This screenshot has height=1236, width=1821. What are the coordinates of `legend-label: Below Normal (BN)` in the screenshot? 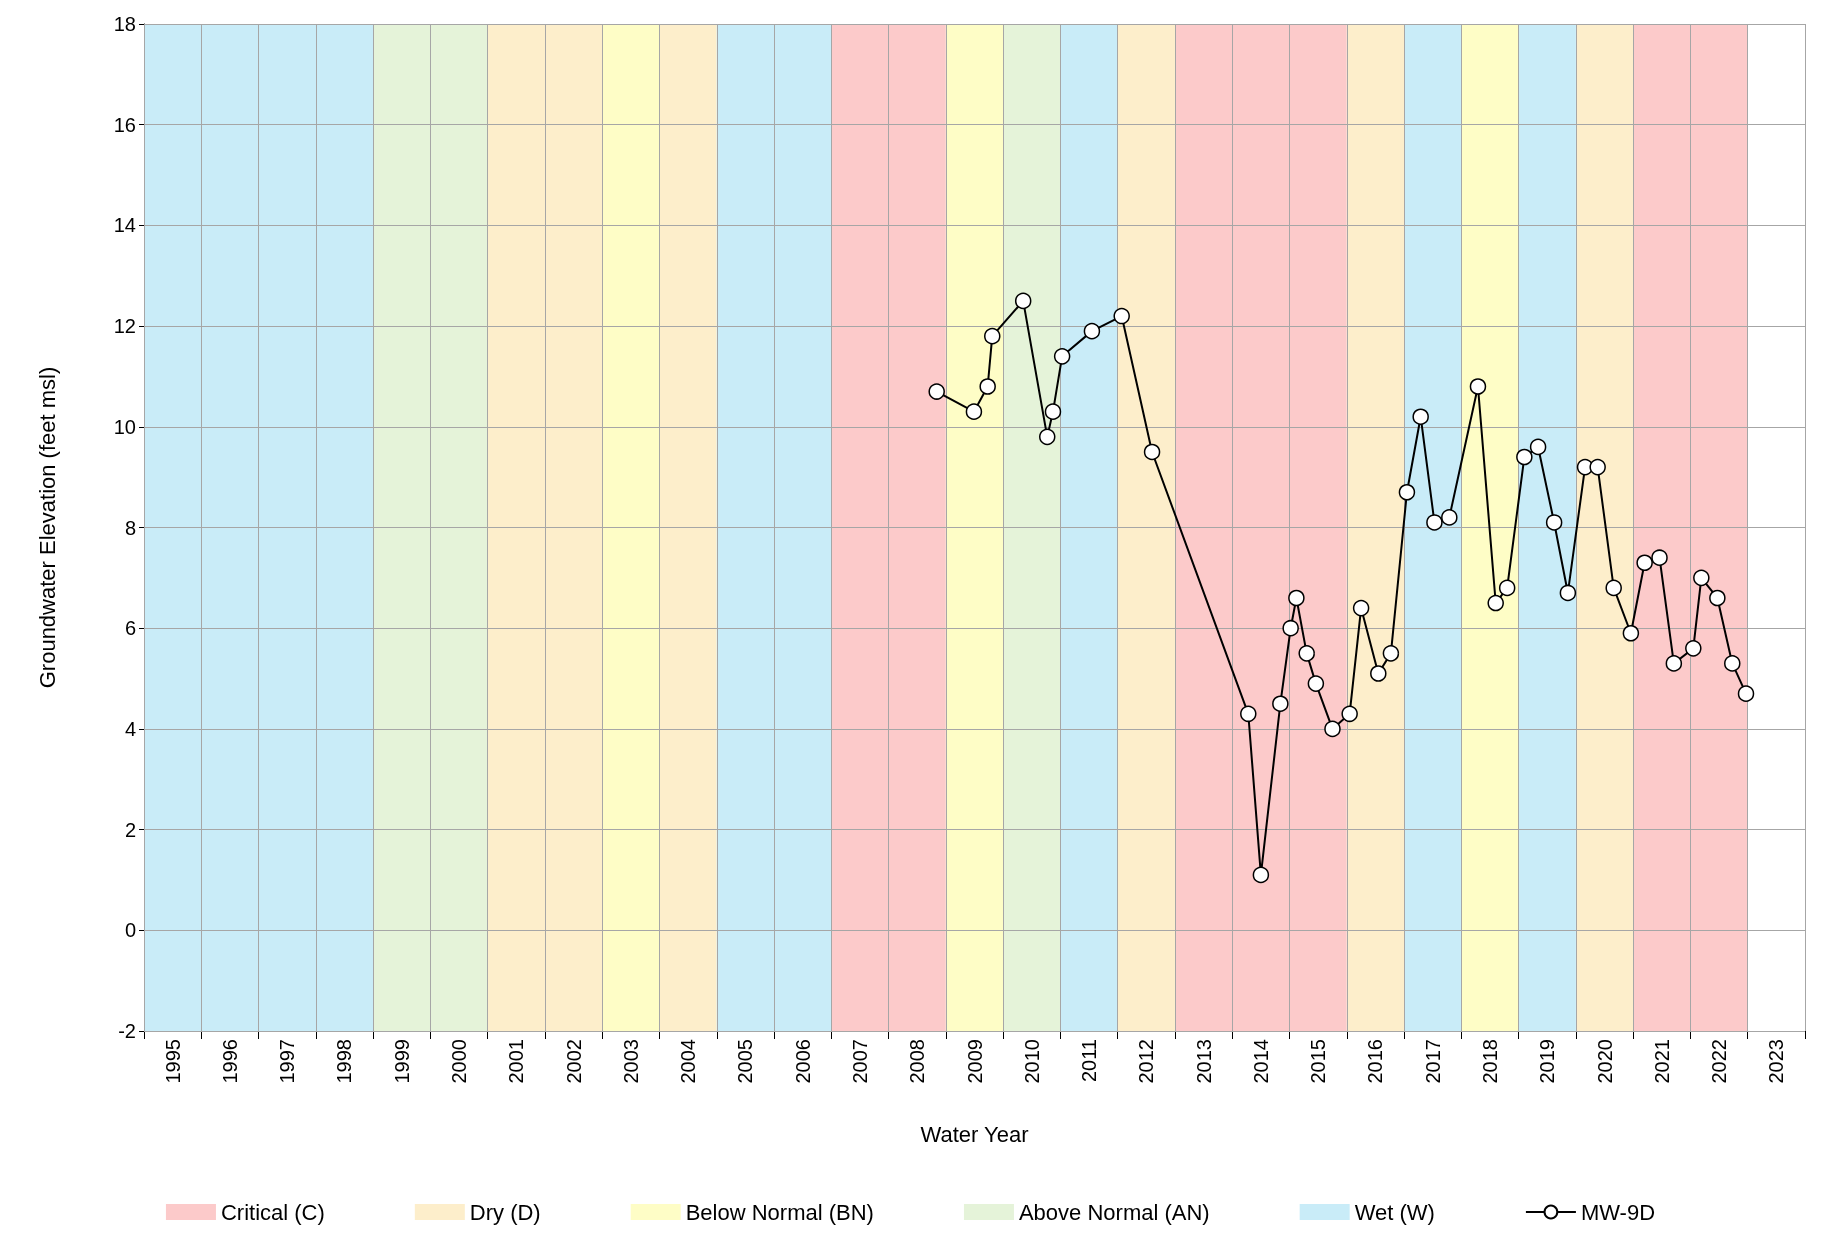 It's located at (779, 1212).